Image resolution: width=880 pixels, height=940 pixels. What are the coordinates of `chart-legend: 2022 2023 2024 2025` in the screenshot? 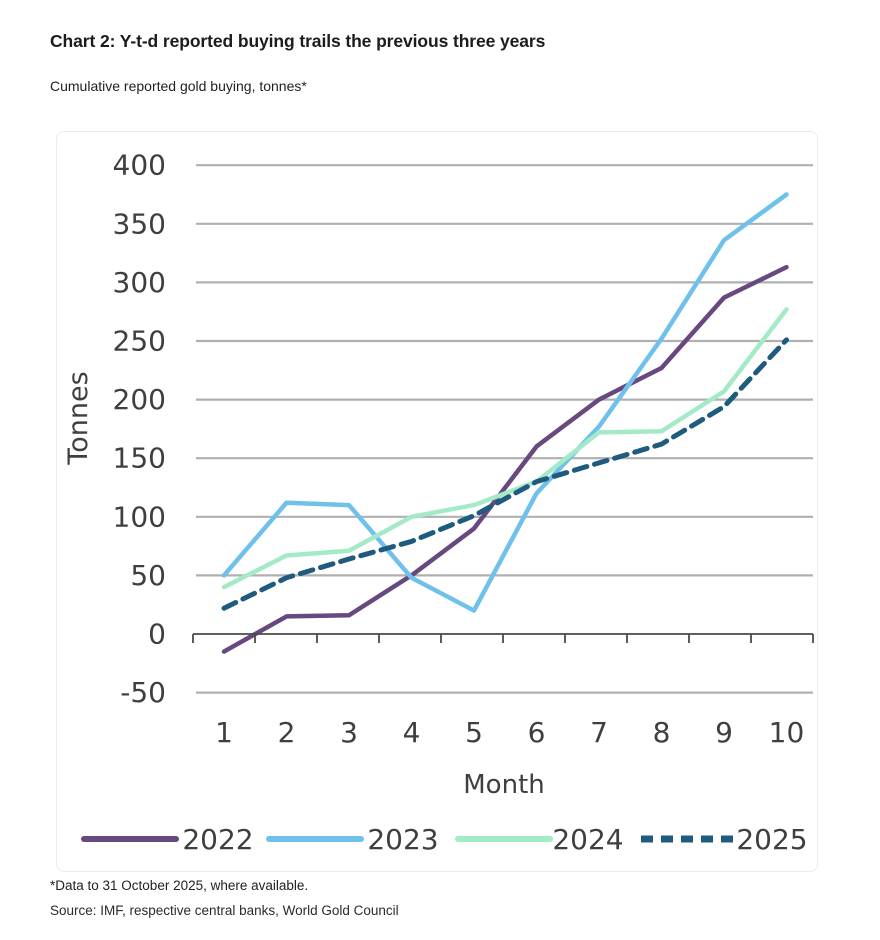 It's located at (444, 839).